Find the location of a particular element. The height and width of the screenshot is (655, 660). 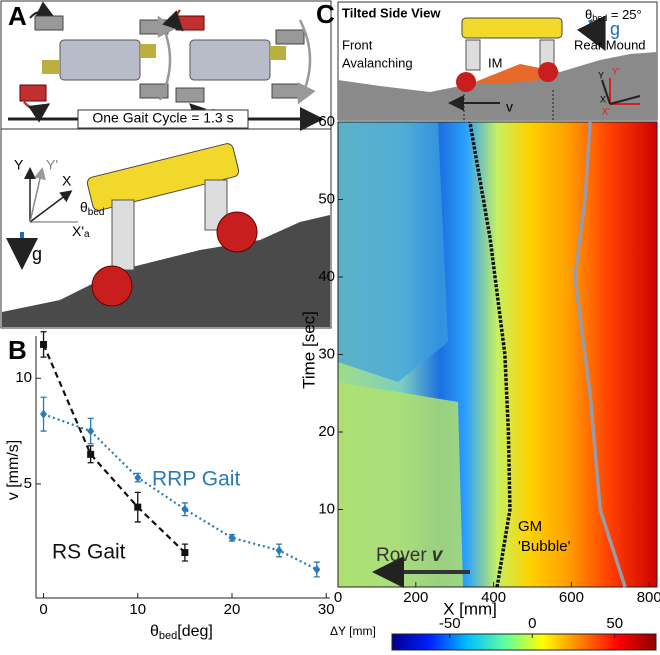

inset-velocity: v is located at coordinates (509, 107).